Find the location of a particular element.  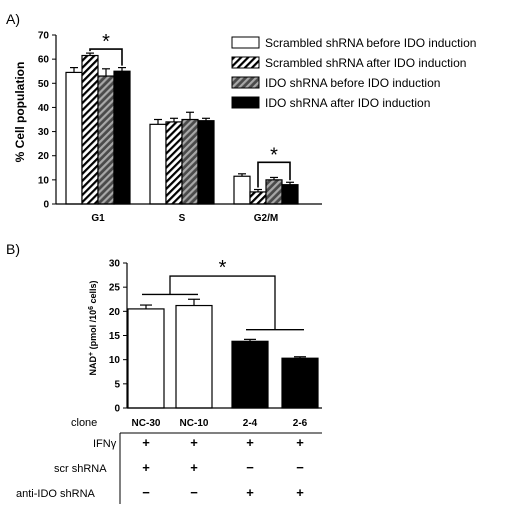

panel-a-category-label: G2/M is located at coordinates (266, 218).